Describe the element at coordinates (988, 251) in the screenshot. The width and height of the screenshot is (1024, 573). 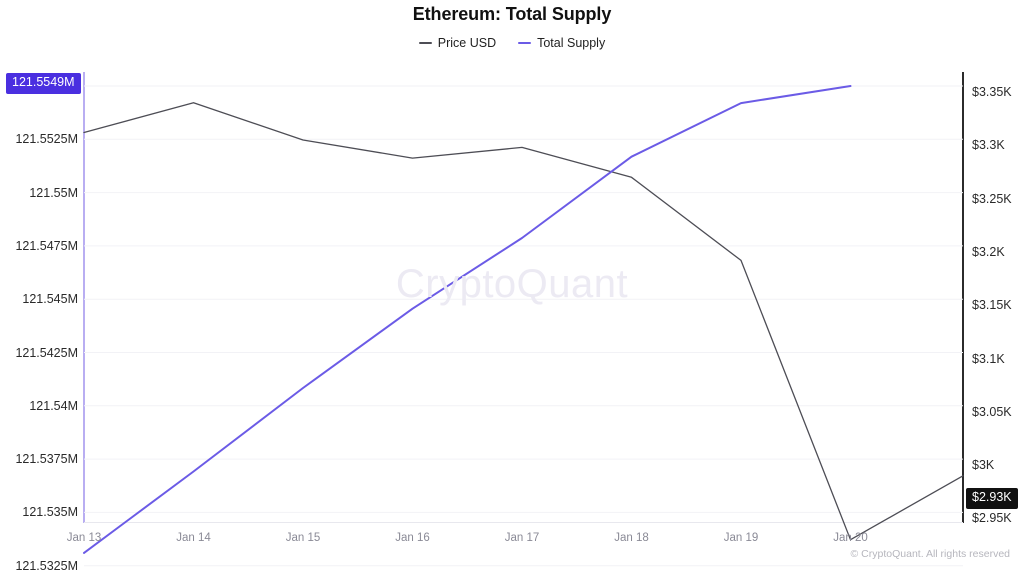
I see `right-axis-tick: $3.2K` at that location.